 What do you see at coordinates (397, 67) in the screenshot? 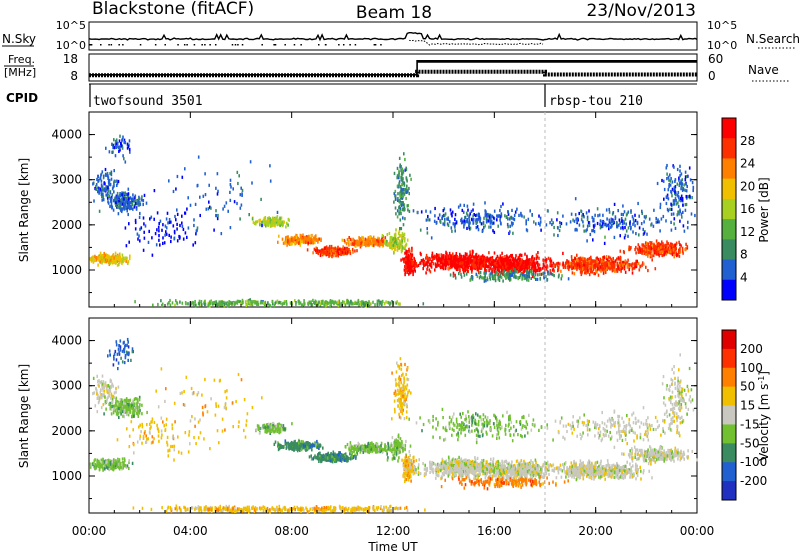
I see `frequency-panel: Freq. [MHz] 18 8 60 0 Nave` at bounding box center [397, 67].